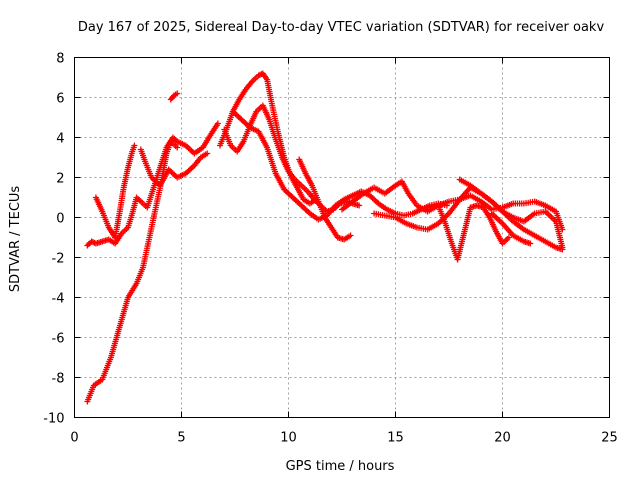 The height and width of the screenshot is (480, 640). Describe the element at coordinates (609, 438) in the screenshot. I see `x-tick-label: 25` at that location.